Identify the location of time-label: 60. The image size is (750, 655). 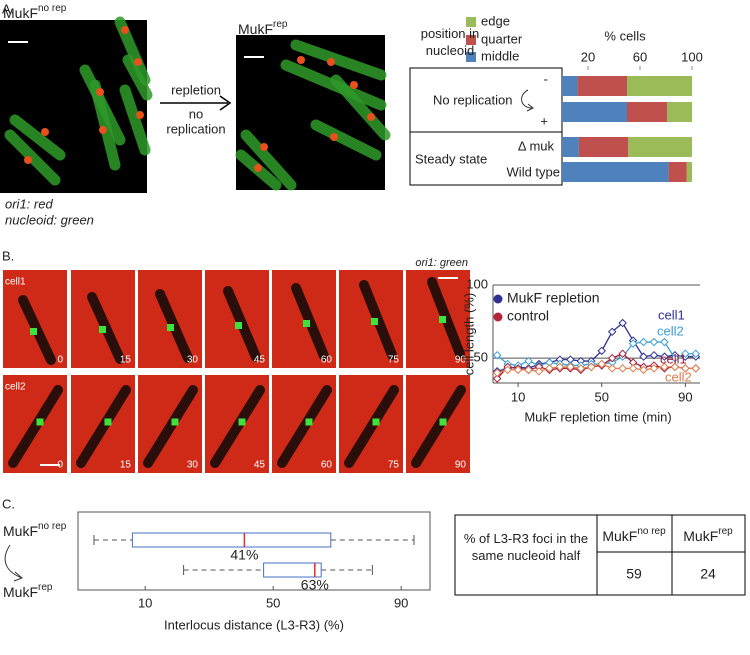
(327, 465).